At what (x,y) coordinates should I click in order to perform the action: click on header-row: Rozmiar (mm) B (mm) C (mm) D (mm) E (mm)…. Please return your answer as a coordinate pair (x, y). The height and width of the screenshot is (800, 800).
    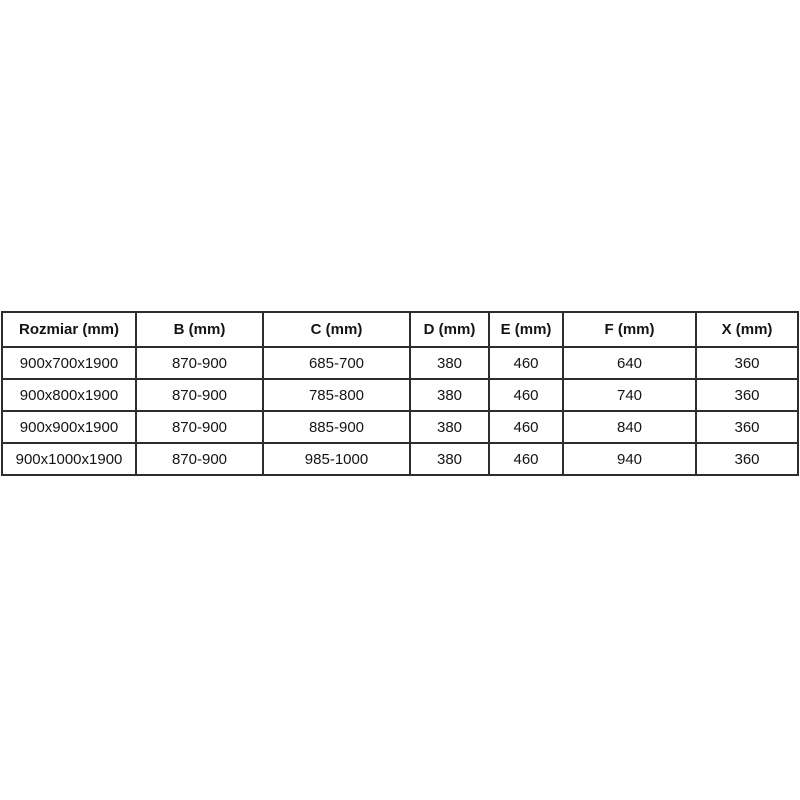
    Looking at the image, I should click on (400, 329).